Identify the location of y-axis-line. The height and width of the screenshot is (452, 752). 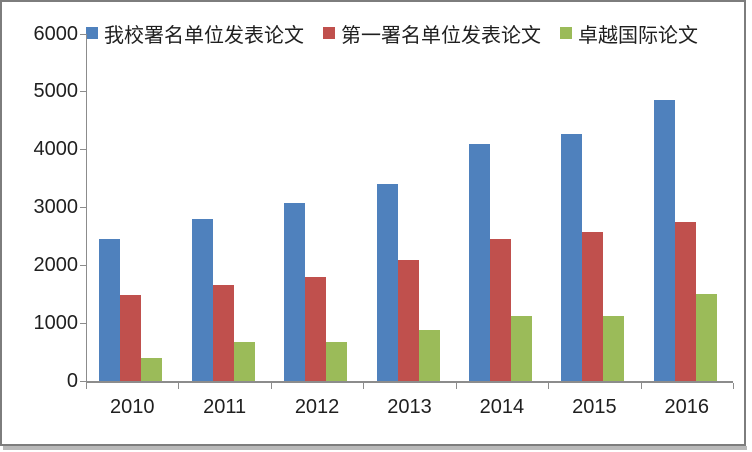
(86, 208).